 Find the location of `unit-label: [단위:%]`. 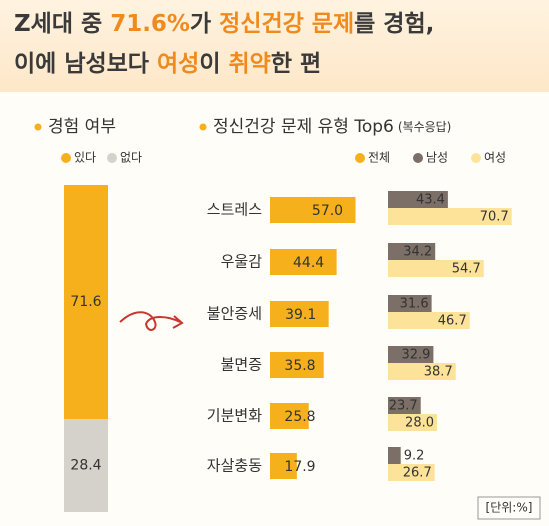

unit-label: [단위:%] is located at coordinates (509, 508).